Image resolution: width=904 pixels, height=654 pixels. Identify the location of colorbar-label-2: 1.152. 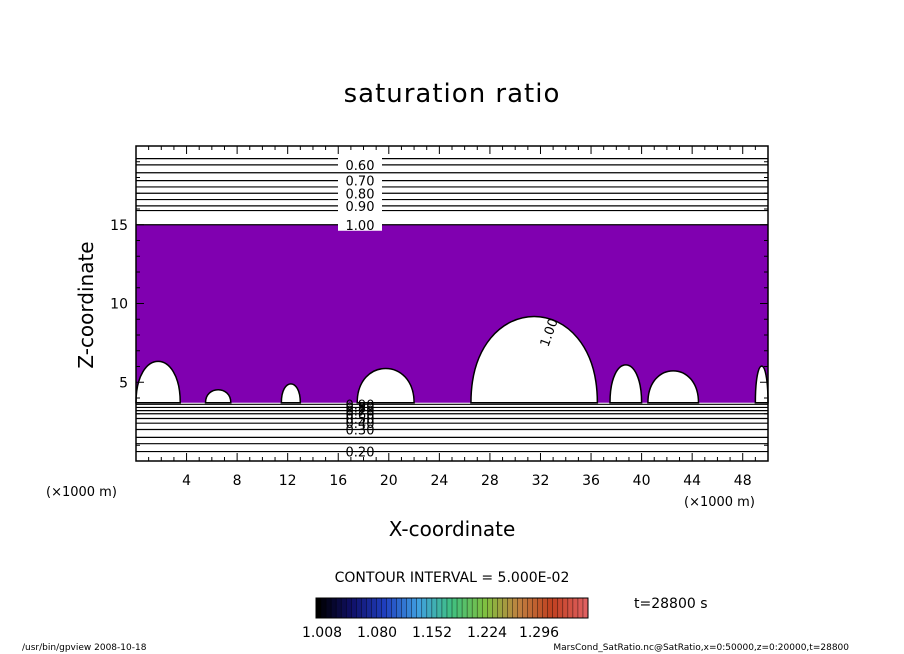
(432, 633).